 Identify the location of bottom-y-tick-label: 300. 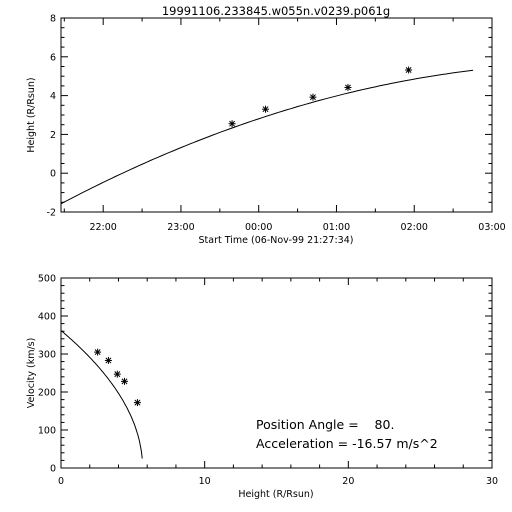
(47, 355).